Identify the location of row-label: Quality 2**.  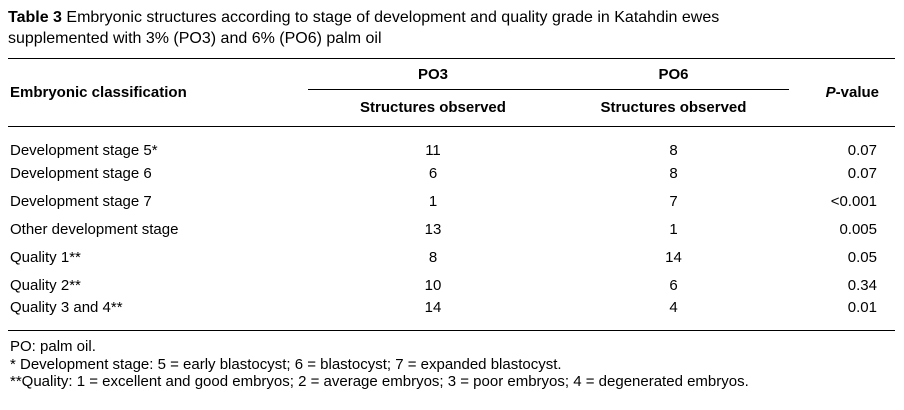
(45, 285).